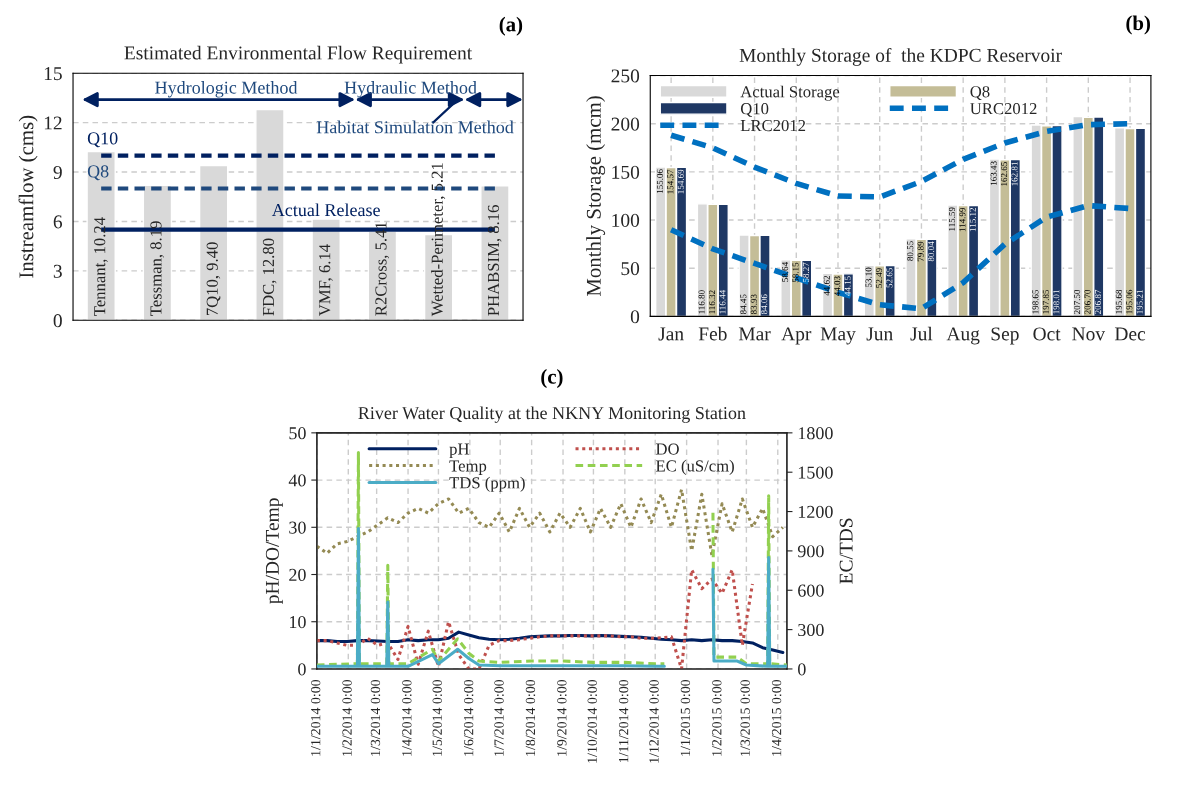  What do you see at coordinates (1035, 301) in the screenshot?
I see `data-label: 198.65` at bounding box center [1035, 301].